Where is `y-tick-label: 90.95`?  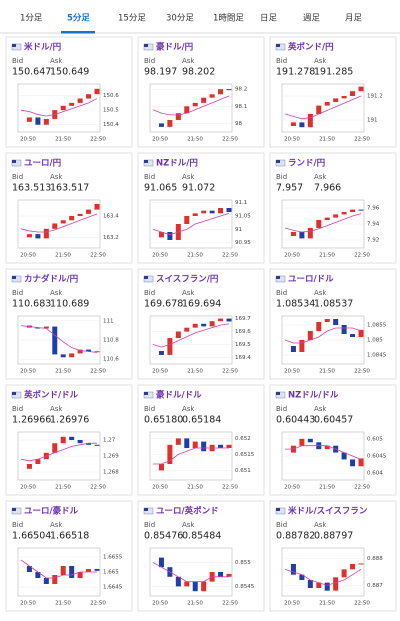 y-tick-label: 90.95 is located at coordinates (243, 243).